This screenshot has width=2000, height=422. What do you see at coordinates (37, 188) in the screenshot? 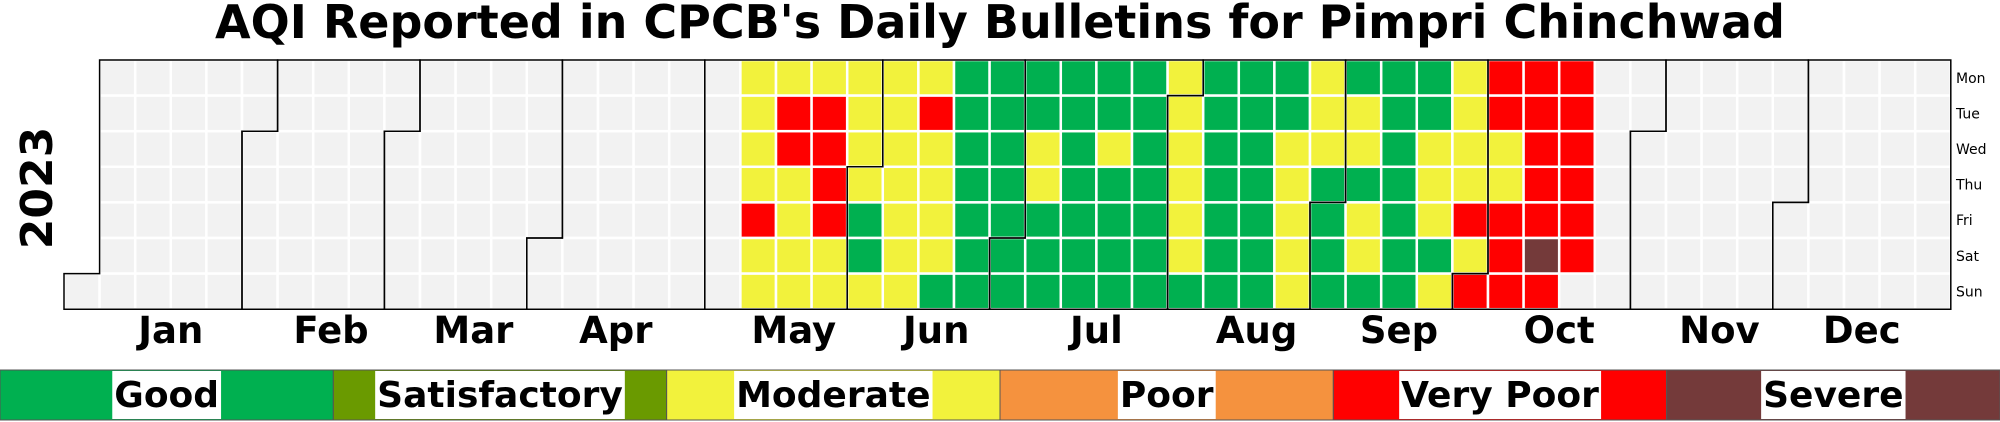
I see `year-label: 2023` at bounding box center [37, 188].